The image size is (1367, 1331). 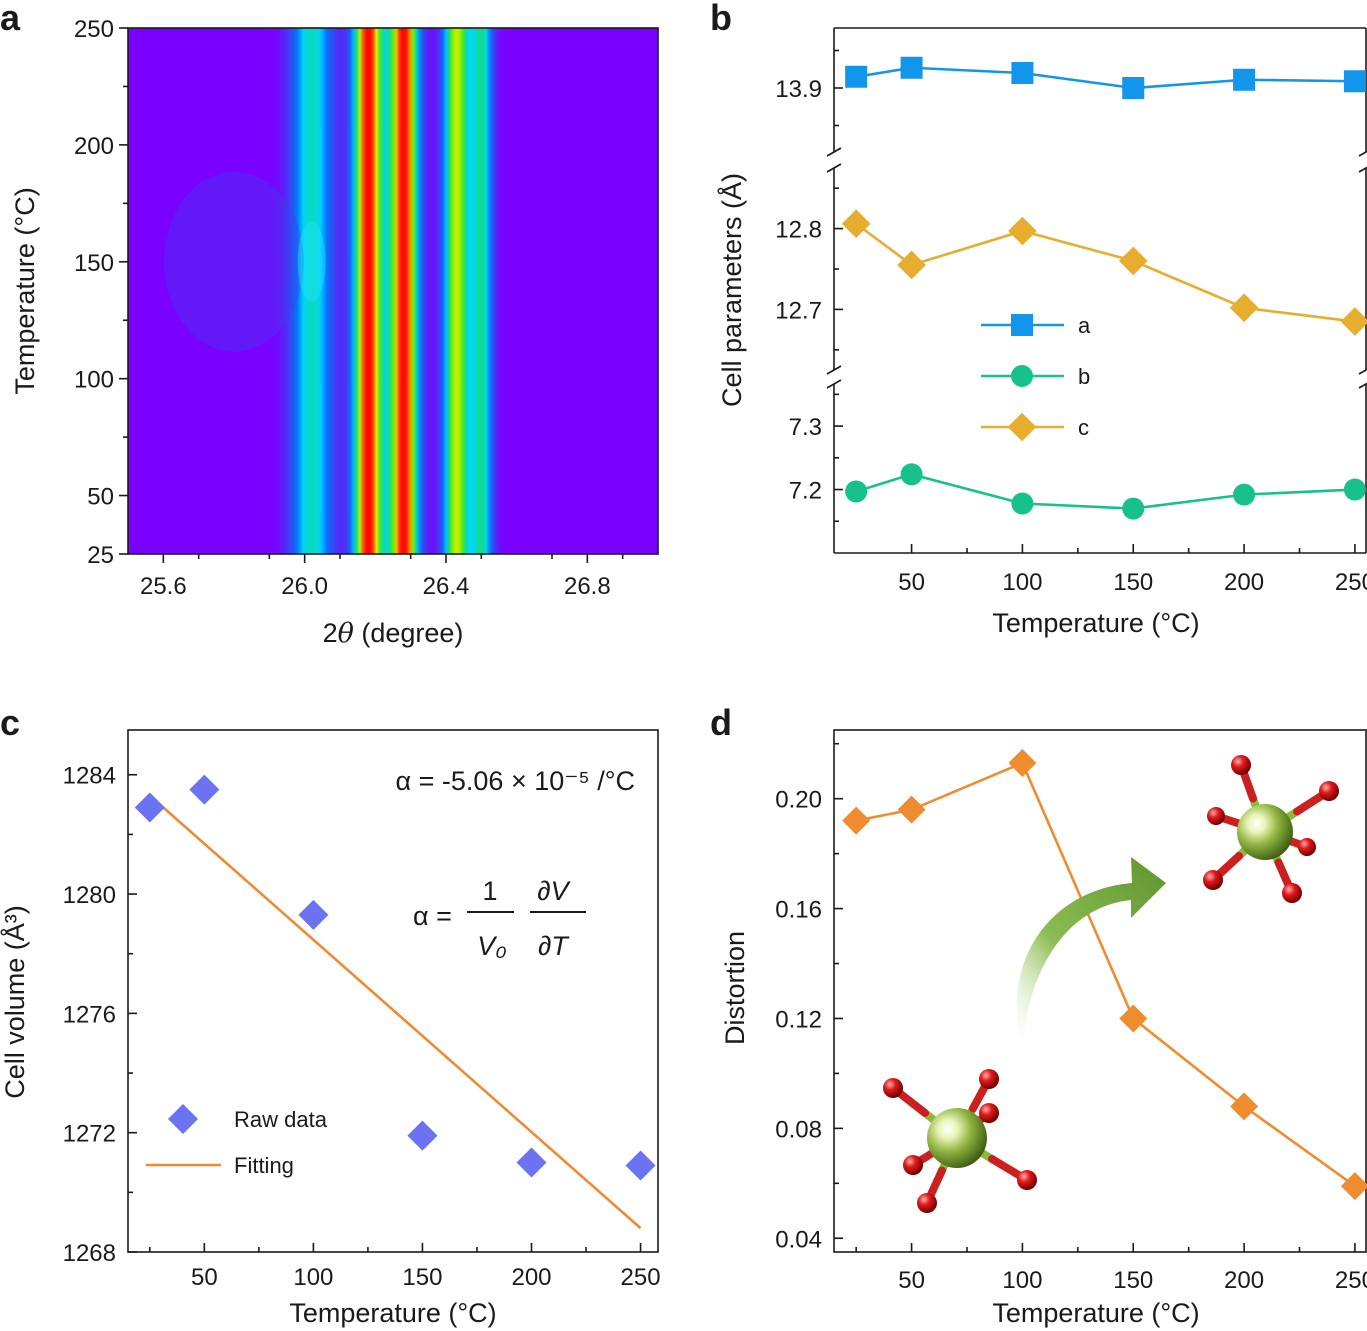 What do you see at coordinates (798, 89) in the screenshot?
I see `y-tick-label-b: 13.9` at bounding box center [798, 89].